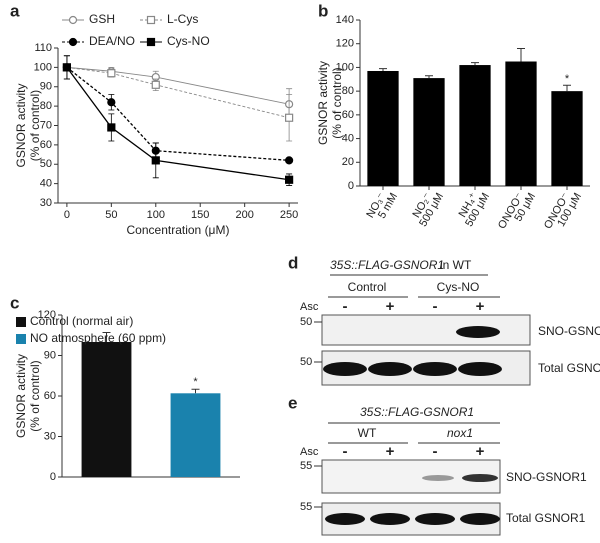 Image resolution: width=600 pixels, height=543 pixels. Describe the element at coordinates (567, 79) in the screenshot. I see `significance: *` at that location.